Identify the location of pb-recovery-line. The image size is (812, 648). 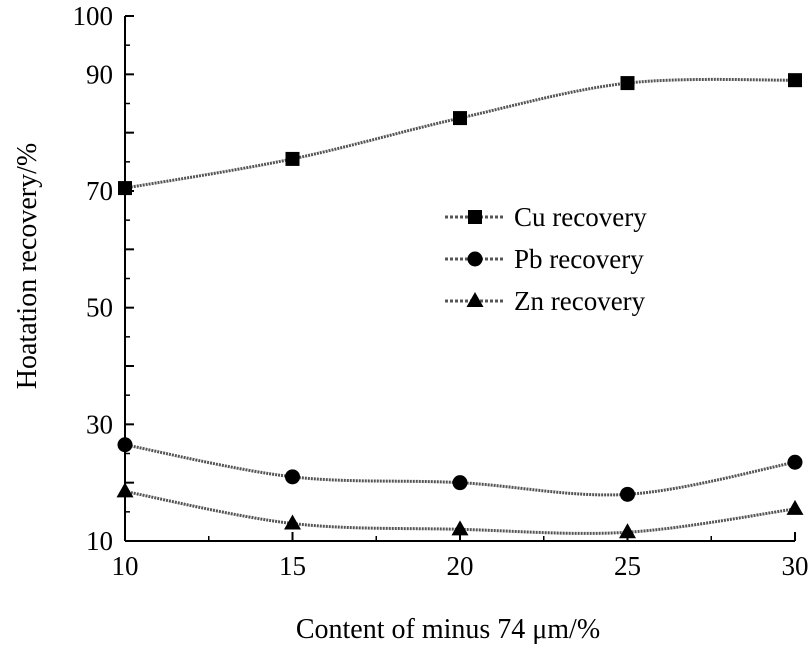
(460, 470).